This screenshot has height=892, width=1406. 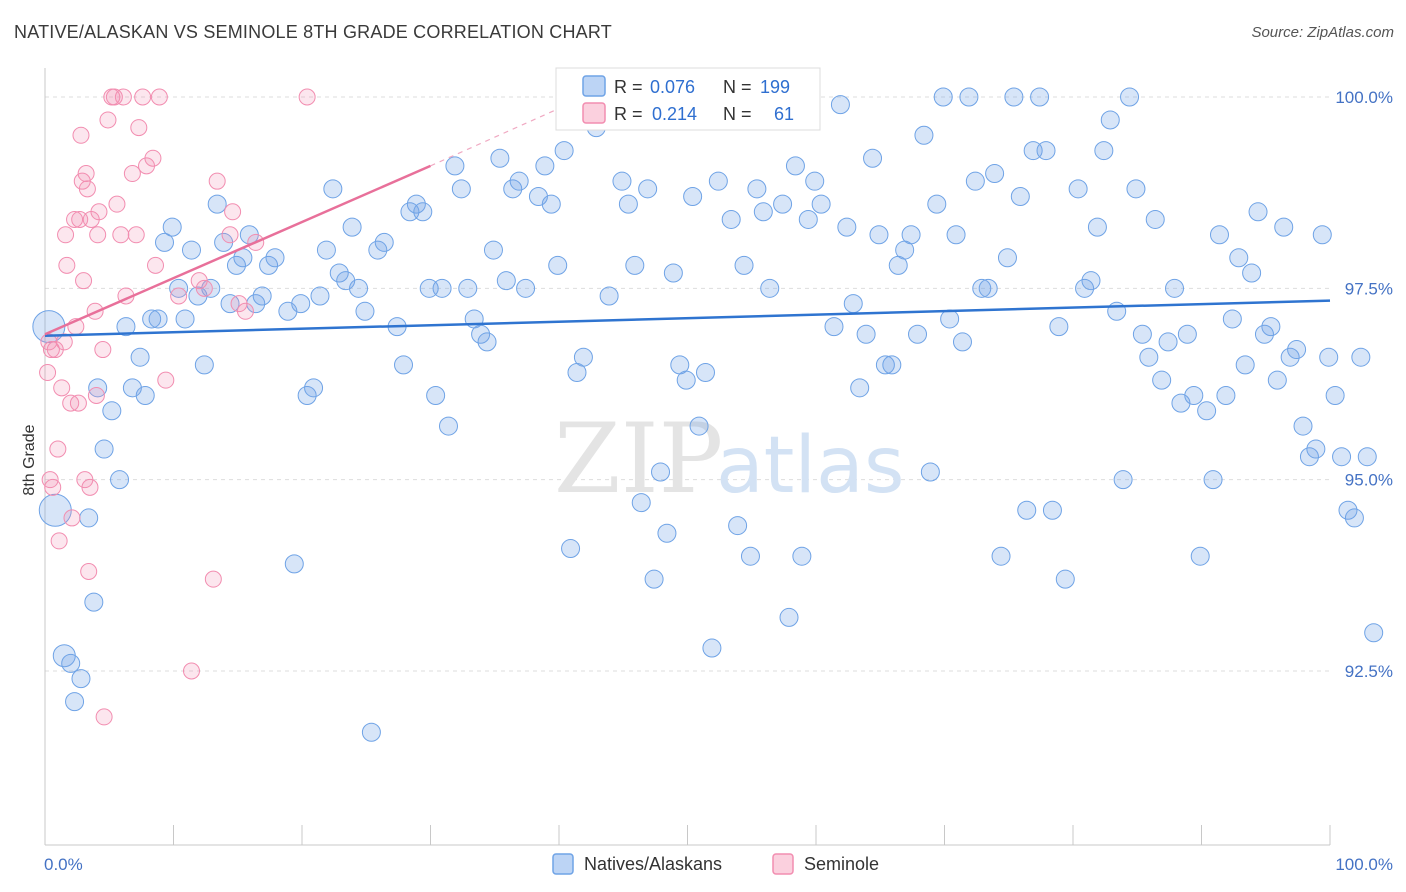 I want to click on y-tick-label-1: 95.0%, so click(x=1369, y=480).